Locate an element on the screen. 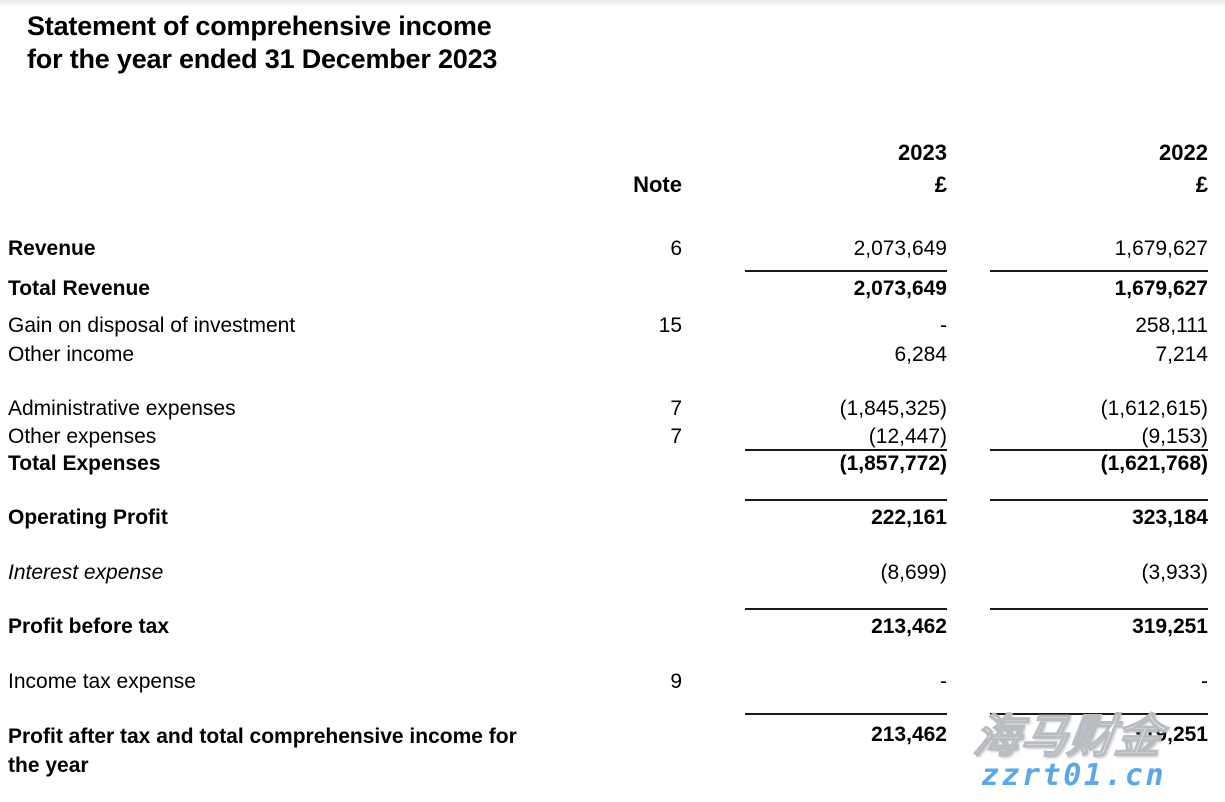 The width and height of the screenshot is (1225, 802). row-label: Income tax expense is located at coordinates (102, 681).